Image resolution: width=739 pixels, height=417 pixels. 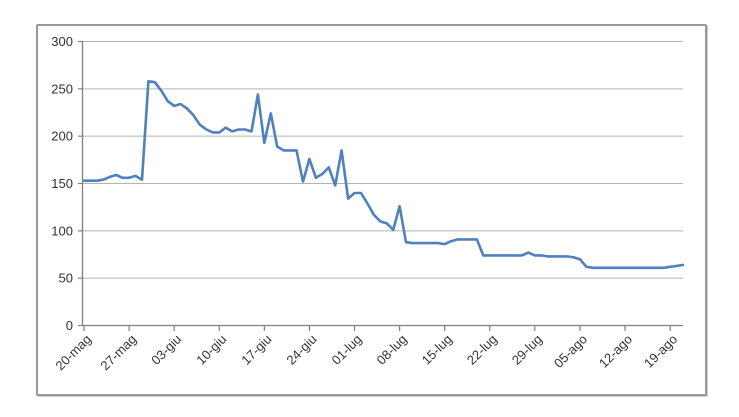 What do you see at coordinates (66, 278) in the screenshot?
I see `y-axis-label: 50` at bounding box center [66, 278].